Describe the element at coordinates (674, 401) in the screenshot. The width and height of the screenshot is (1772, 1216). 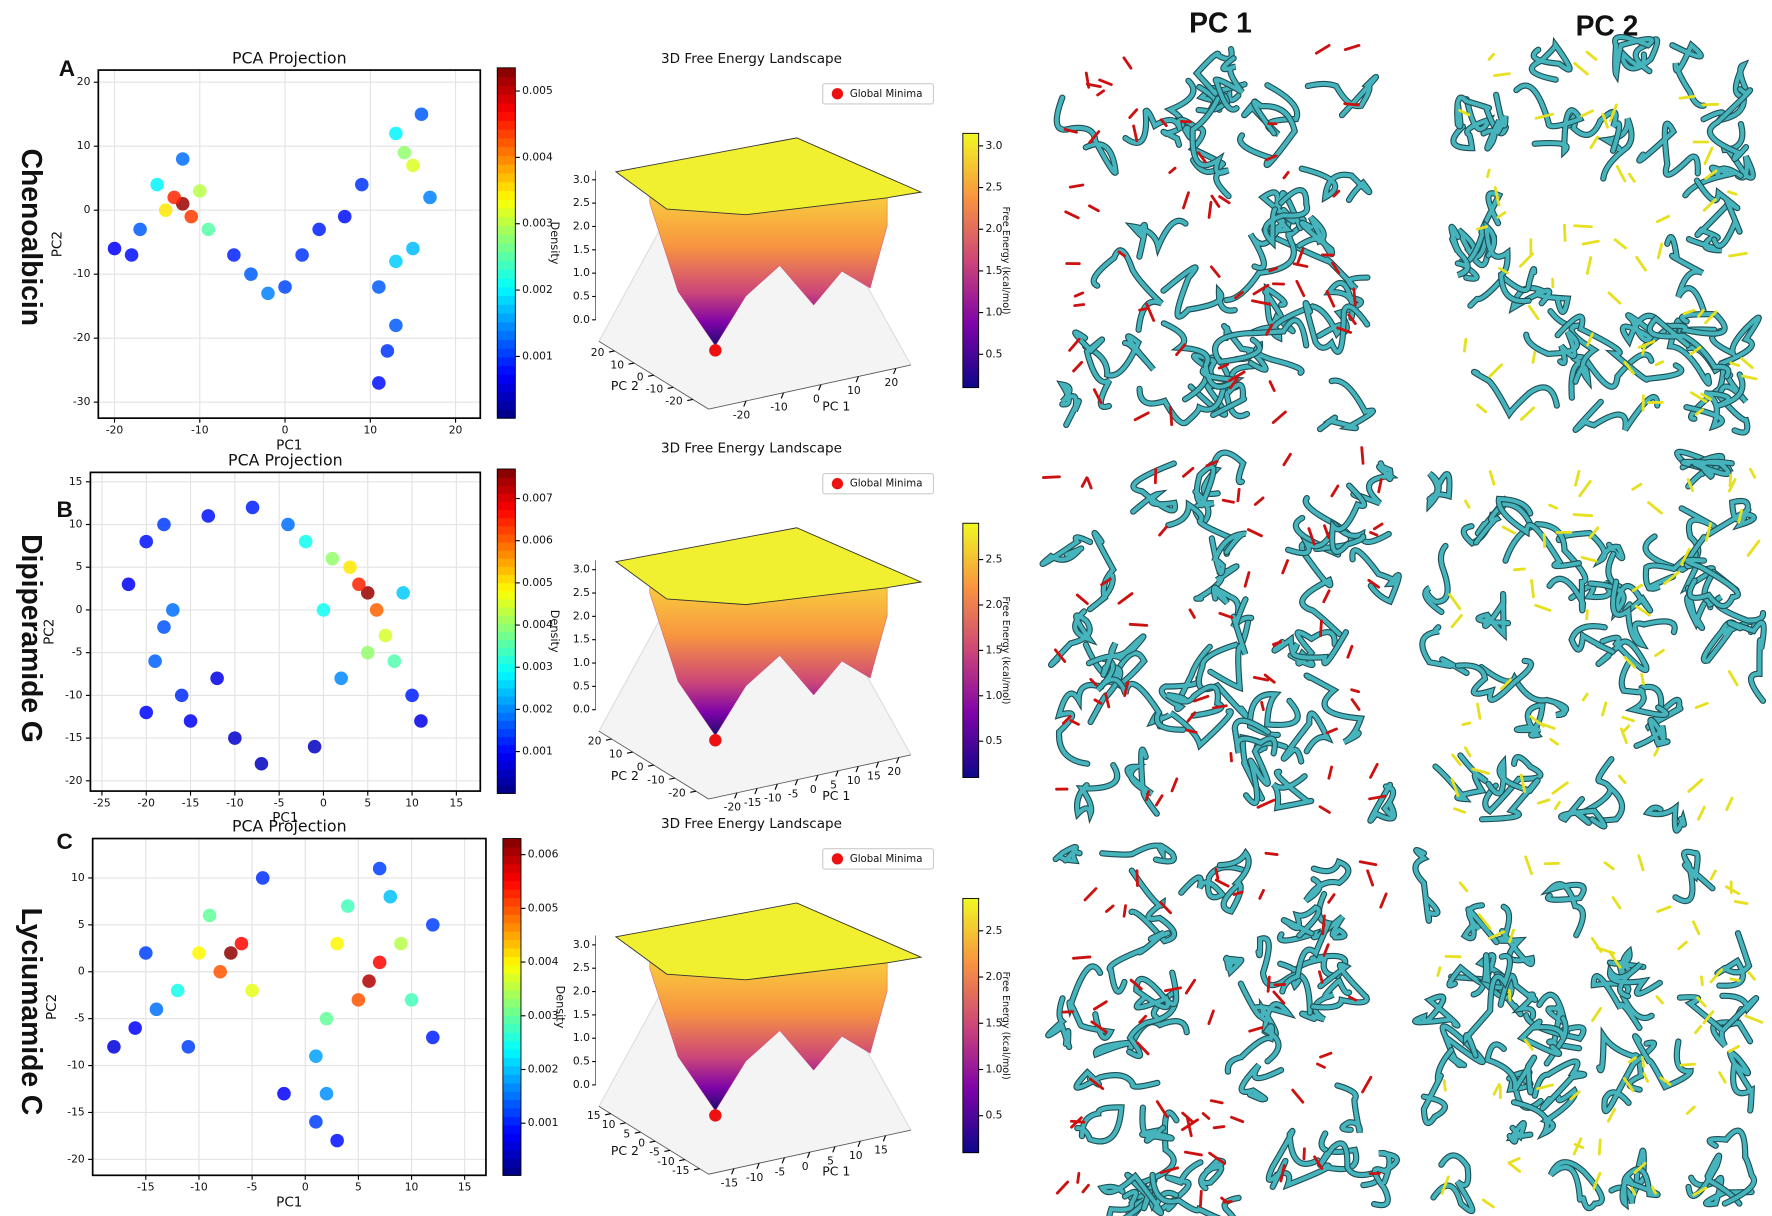
I see `y-tick-label: -20` at that location.